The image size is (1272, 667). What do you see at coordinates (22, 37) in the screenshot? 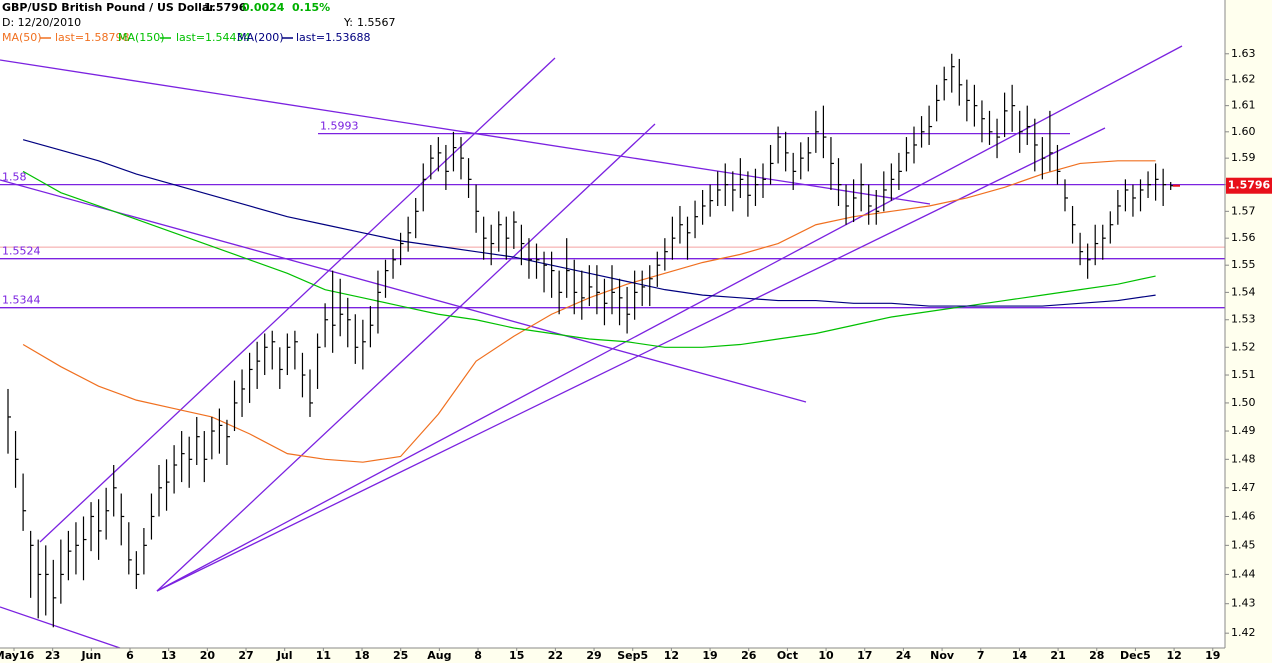
I see `legend-name: MA(50)` at bounding box center [22, 37].